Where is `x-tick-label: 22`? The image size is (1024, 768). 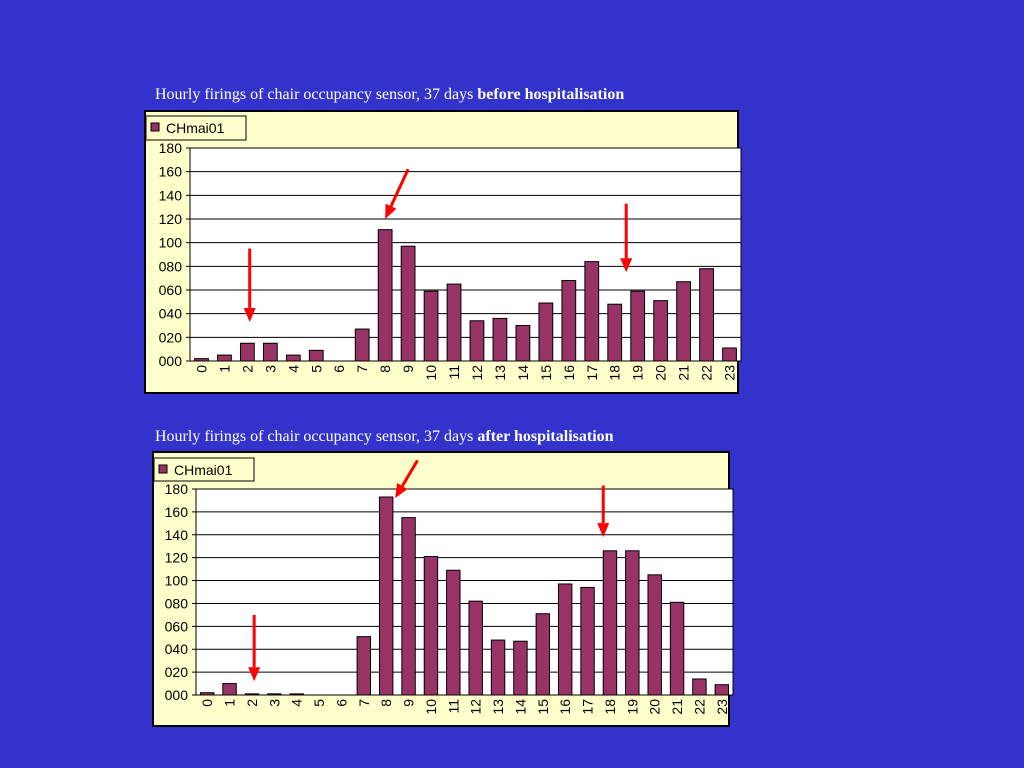
x-tick-label: 22 is located at coordinates (707, 373).